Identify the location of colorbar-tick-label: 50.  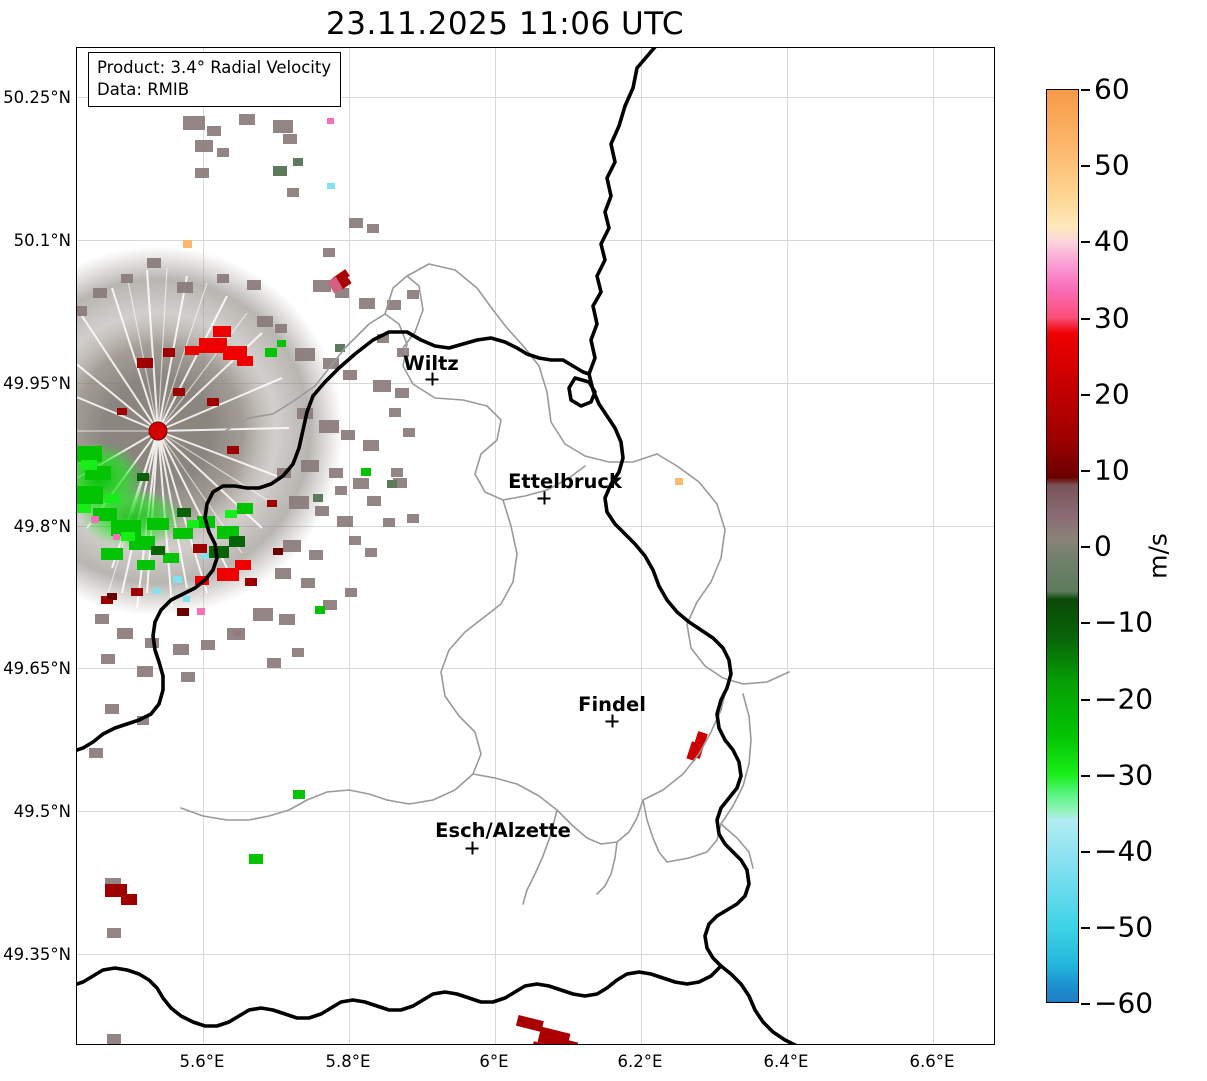
(1112, 165).